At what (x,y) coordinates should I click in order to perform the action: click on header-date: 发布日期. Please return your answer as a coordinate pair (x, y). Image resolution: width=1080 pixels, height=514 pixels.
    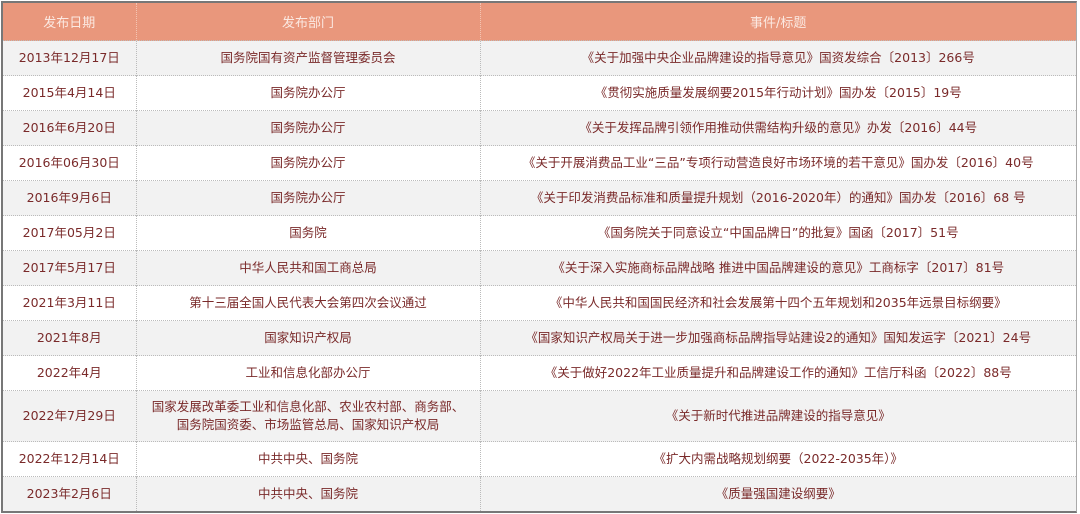
    Looking at the image, I should click on (69, 22).